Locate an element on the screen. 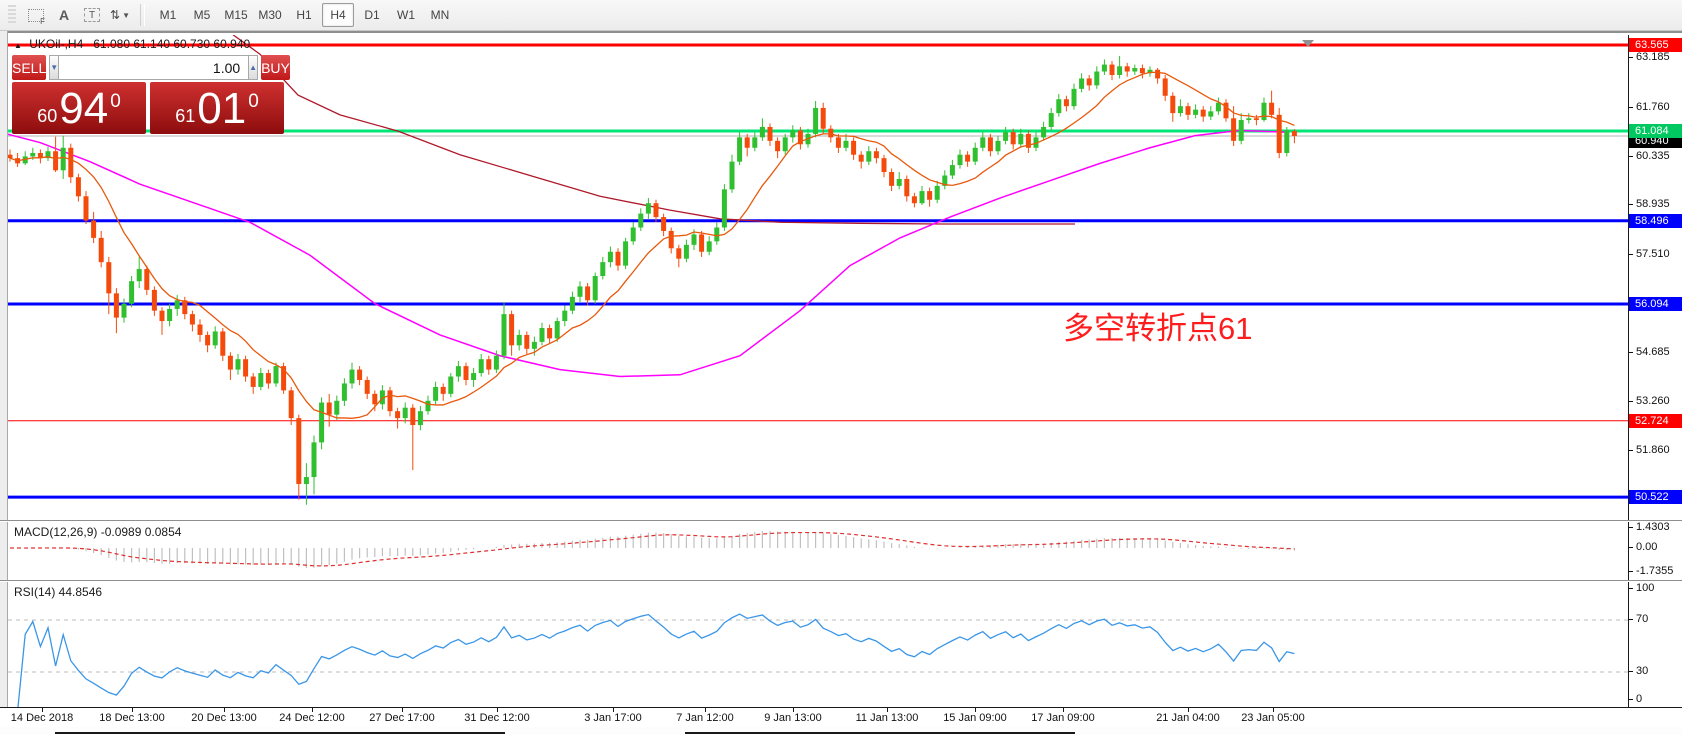 Image resolution: width=1682 pixels, height=735 pixels. buy-button: BUY is located at coordinates (275, 67).